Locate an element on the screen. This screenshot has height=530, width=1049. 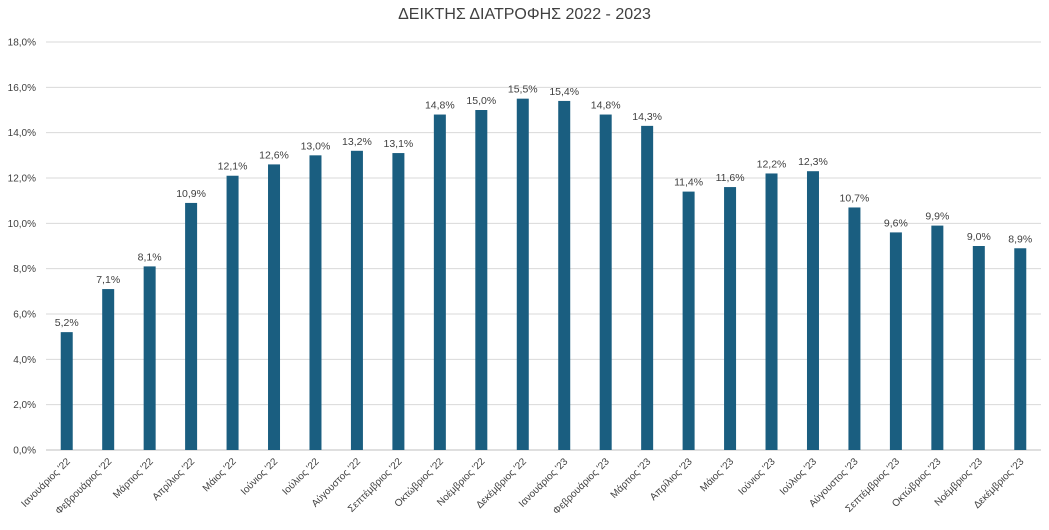
x-tick-label: Μάρτιος '23 is located at coordinates (631, 478).